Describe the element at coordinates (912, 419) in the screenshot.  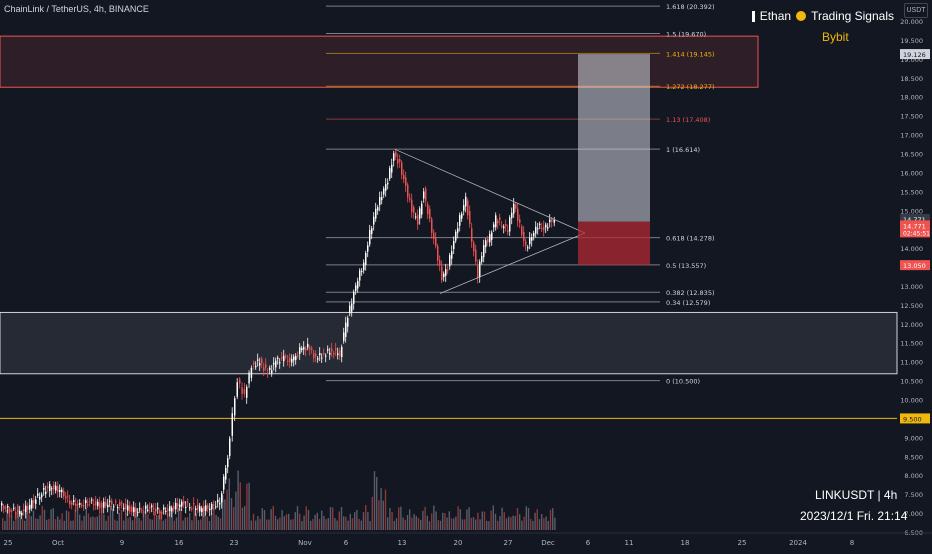
I see `price-label-4: 9.500` at that location.